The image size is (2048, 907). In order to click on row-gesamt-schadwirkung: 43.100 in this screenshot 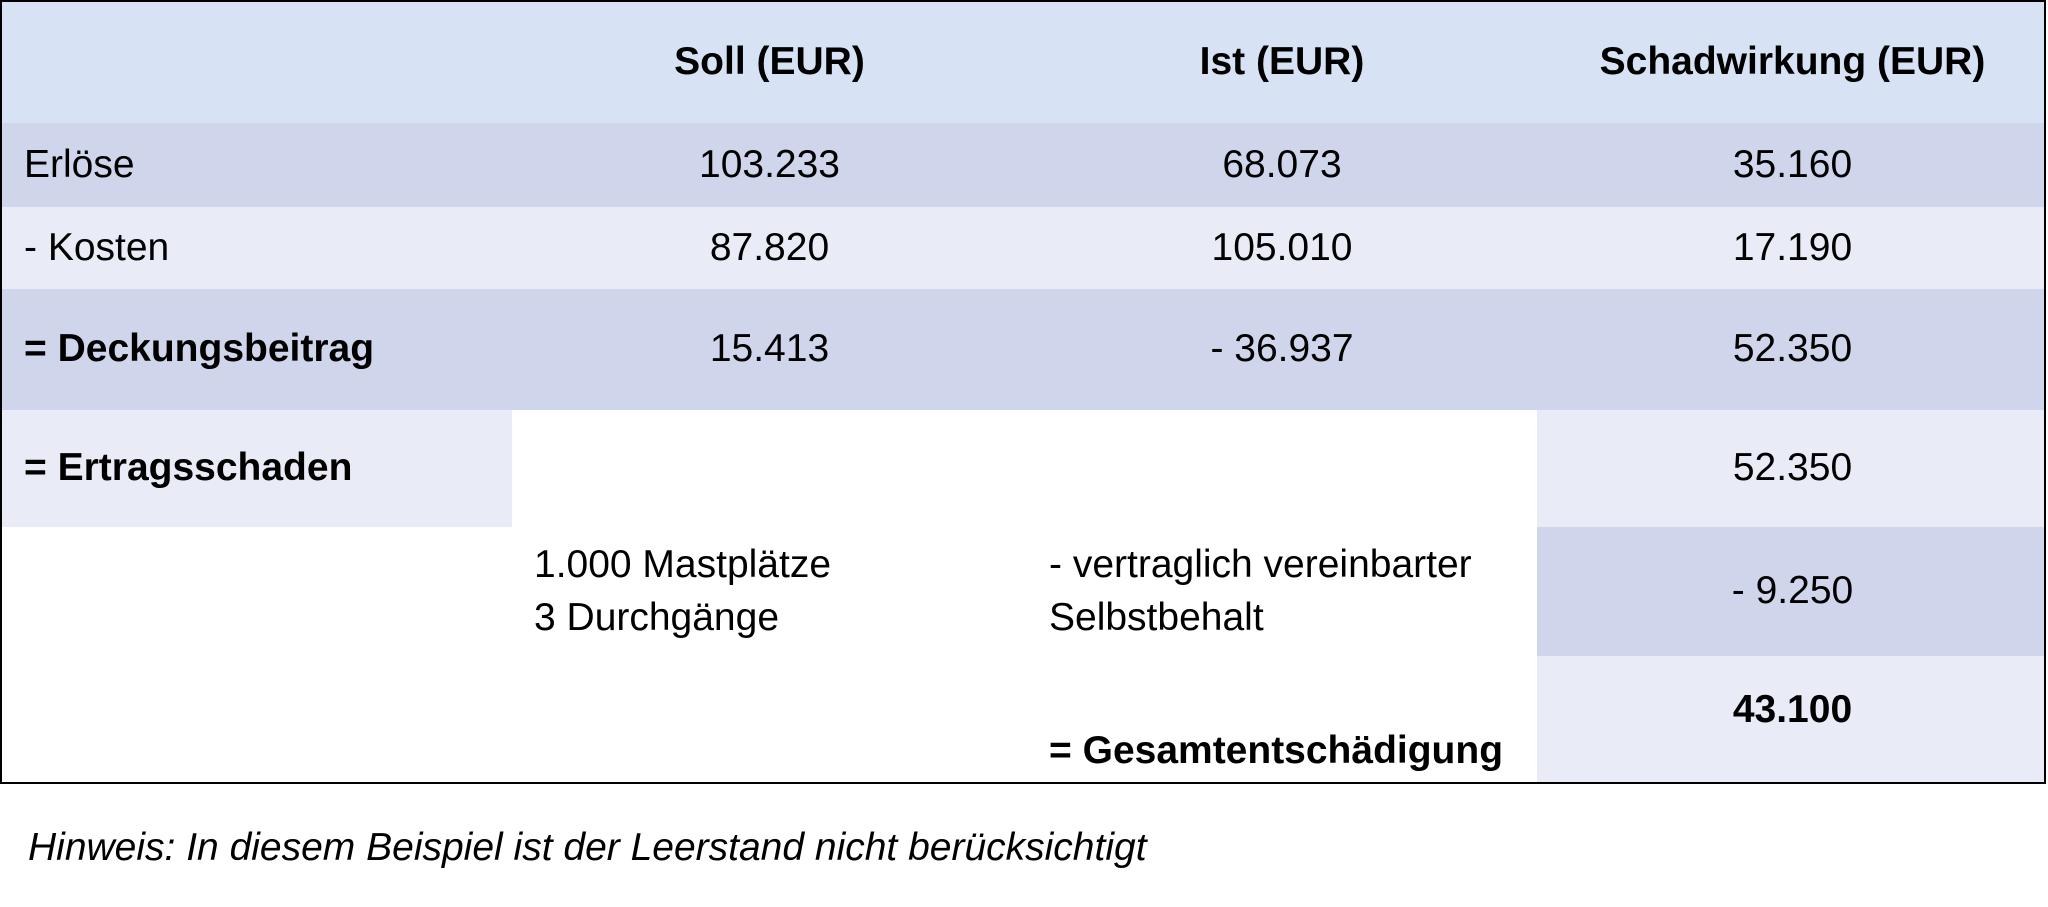, I will do `click(1790, 719)`.